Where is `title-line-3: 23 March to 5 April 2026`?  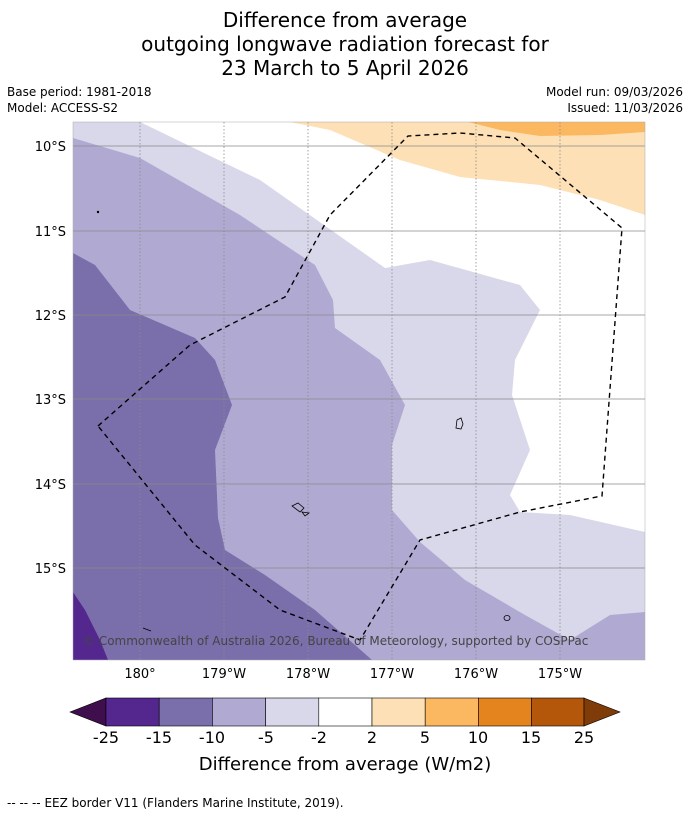 title-line-3: 23 March to 5 April 2026 is located at coordinates (345, 68).